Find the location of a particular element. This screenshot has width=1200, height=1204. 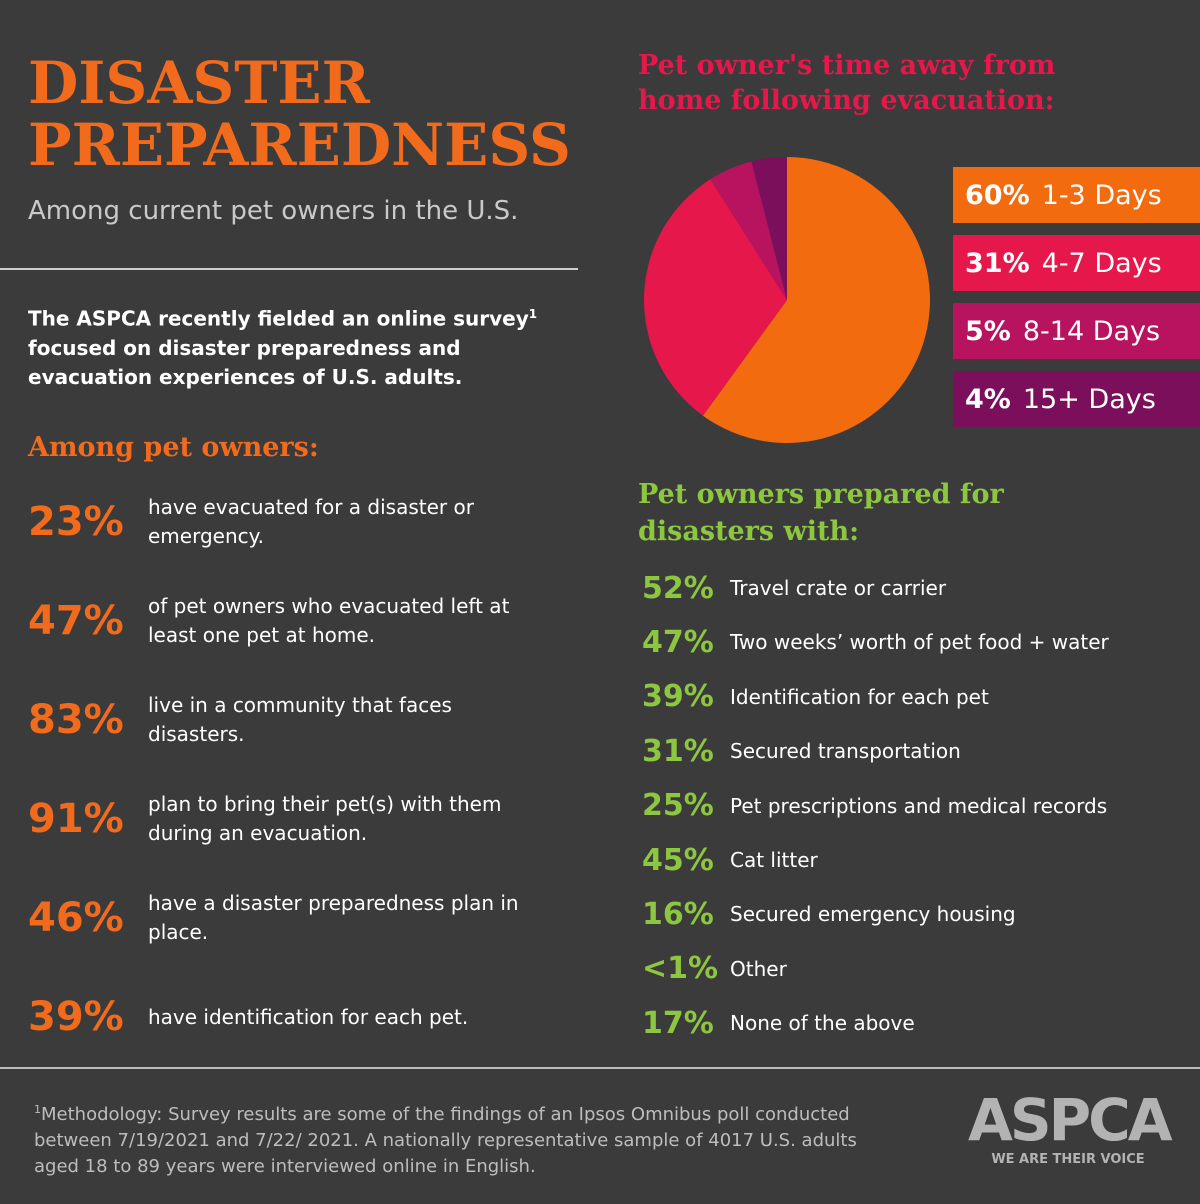

prep-row: 31% Secured transportation is located at coordinates (917, 751).